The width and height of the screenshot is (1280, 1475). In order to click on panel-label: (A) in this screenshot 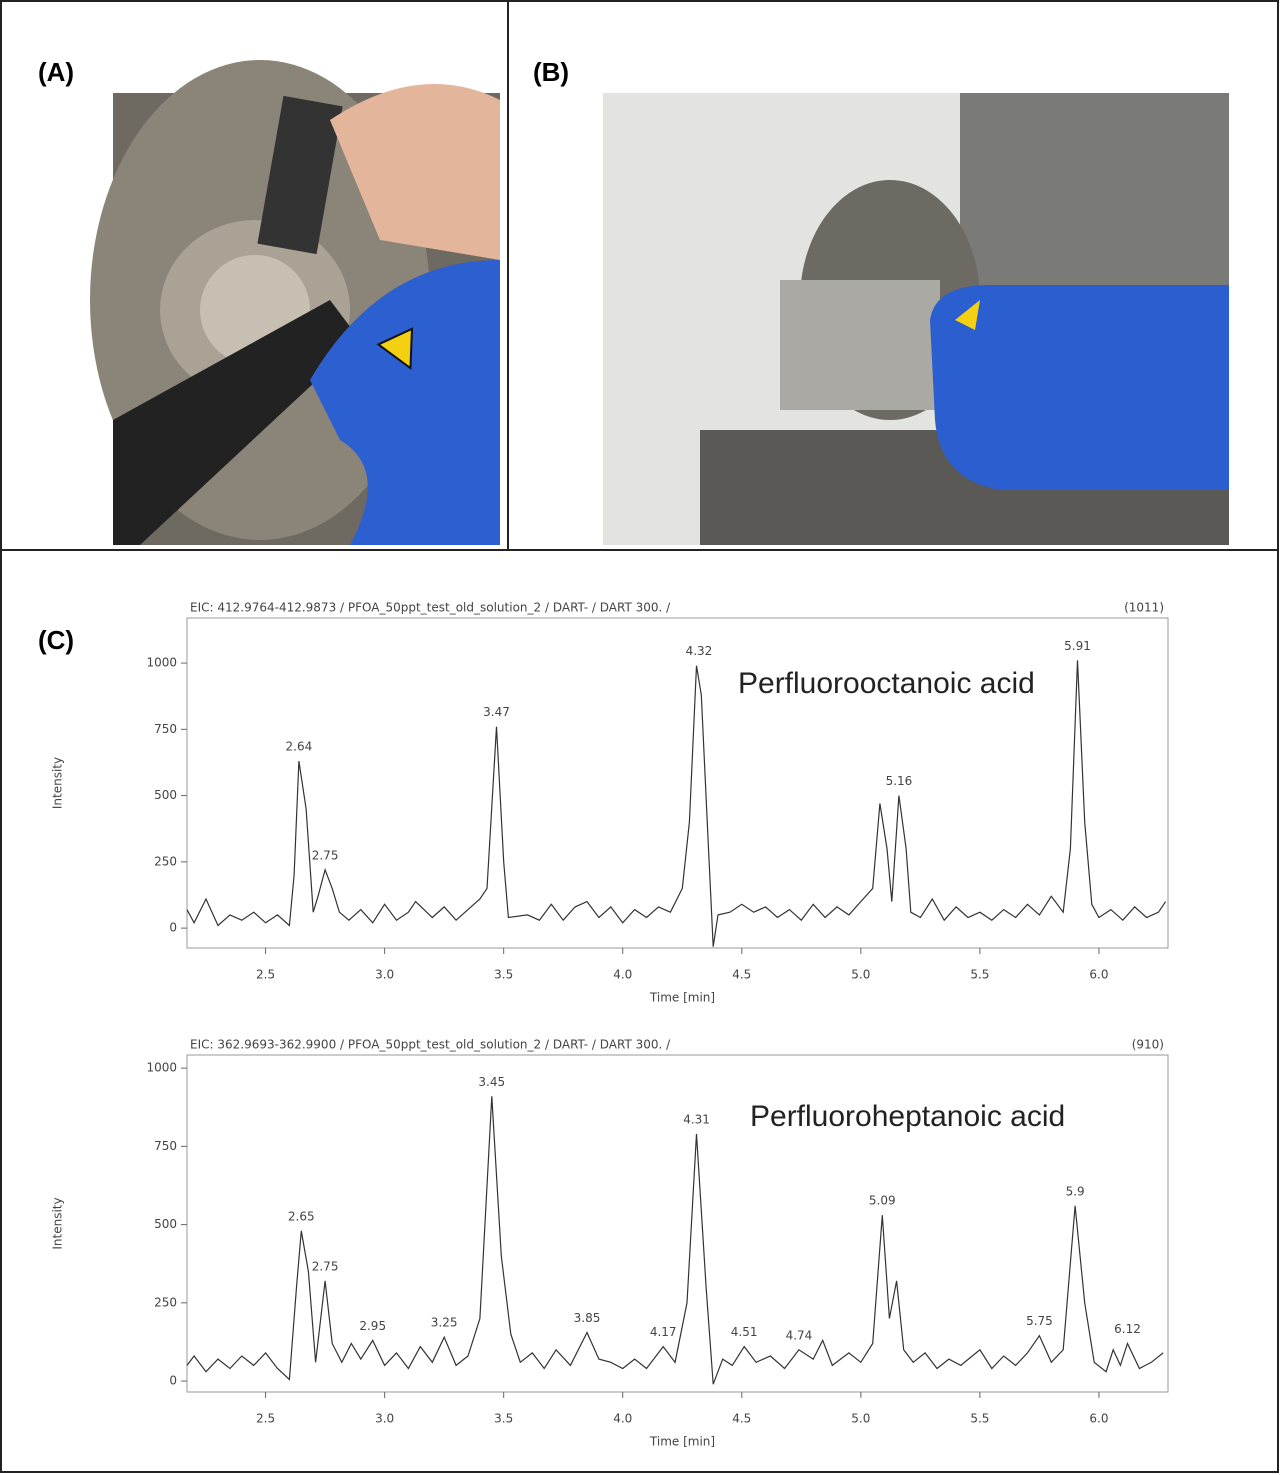, I will do `click(56, 72)`.